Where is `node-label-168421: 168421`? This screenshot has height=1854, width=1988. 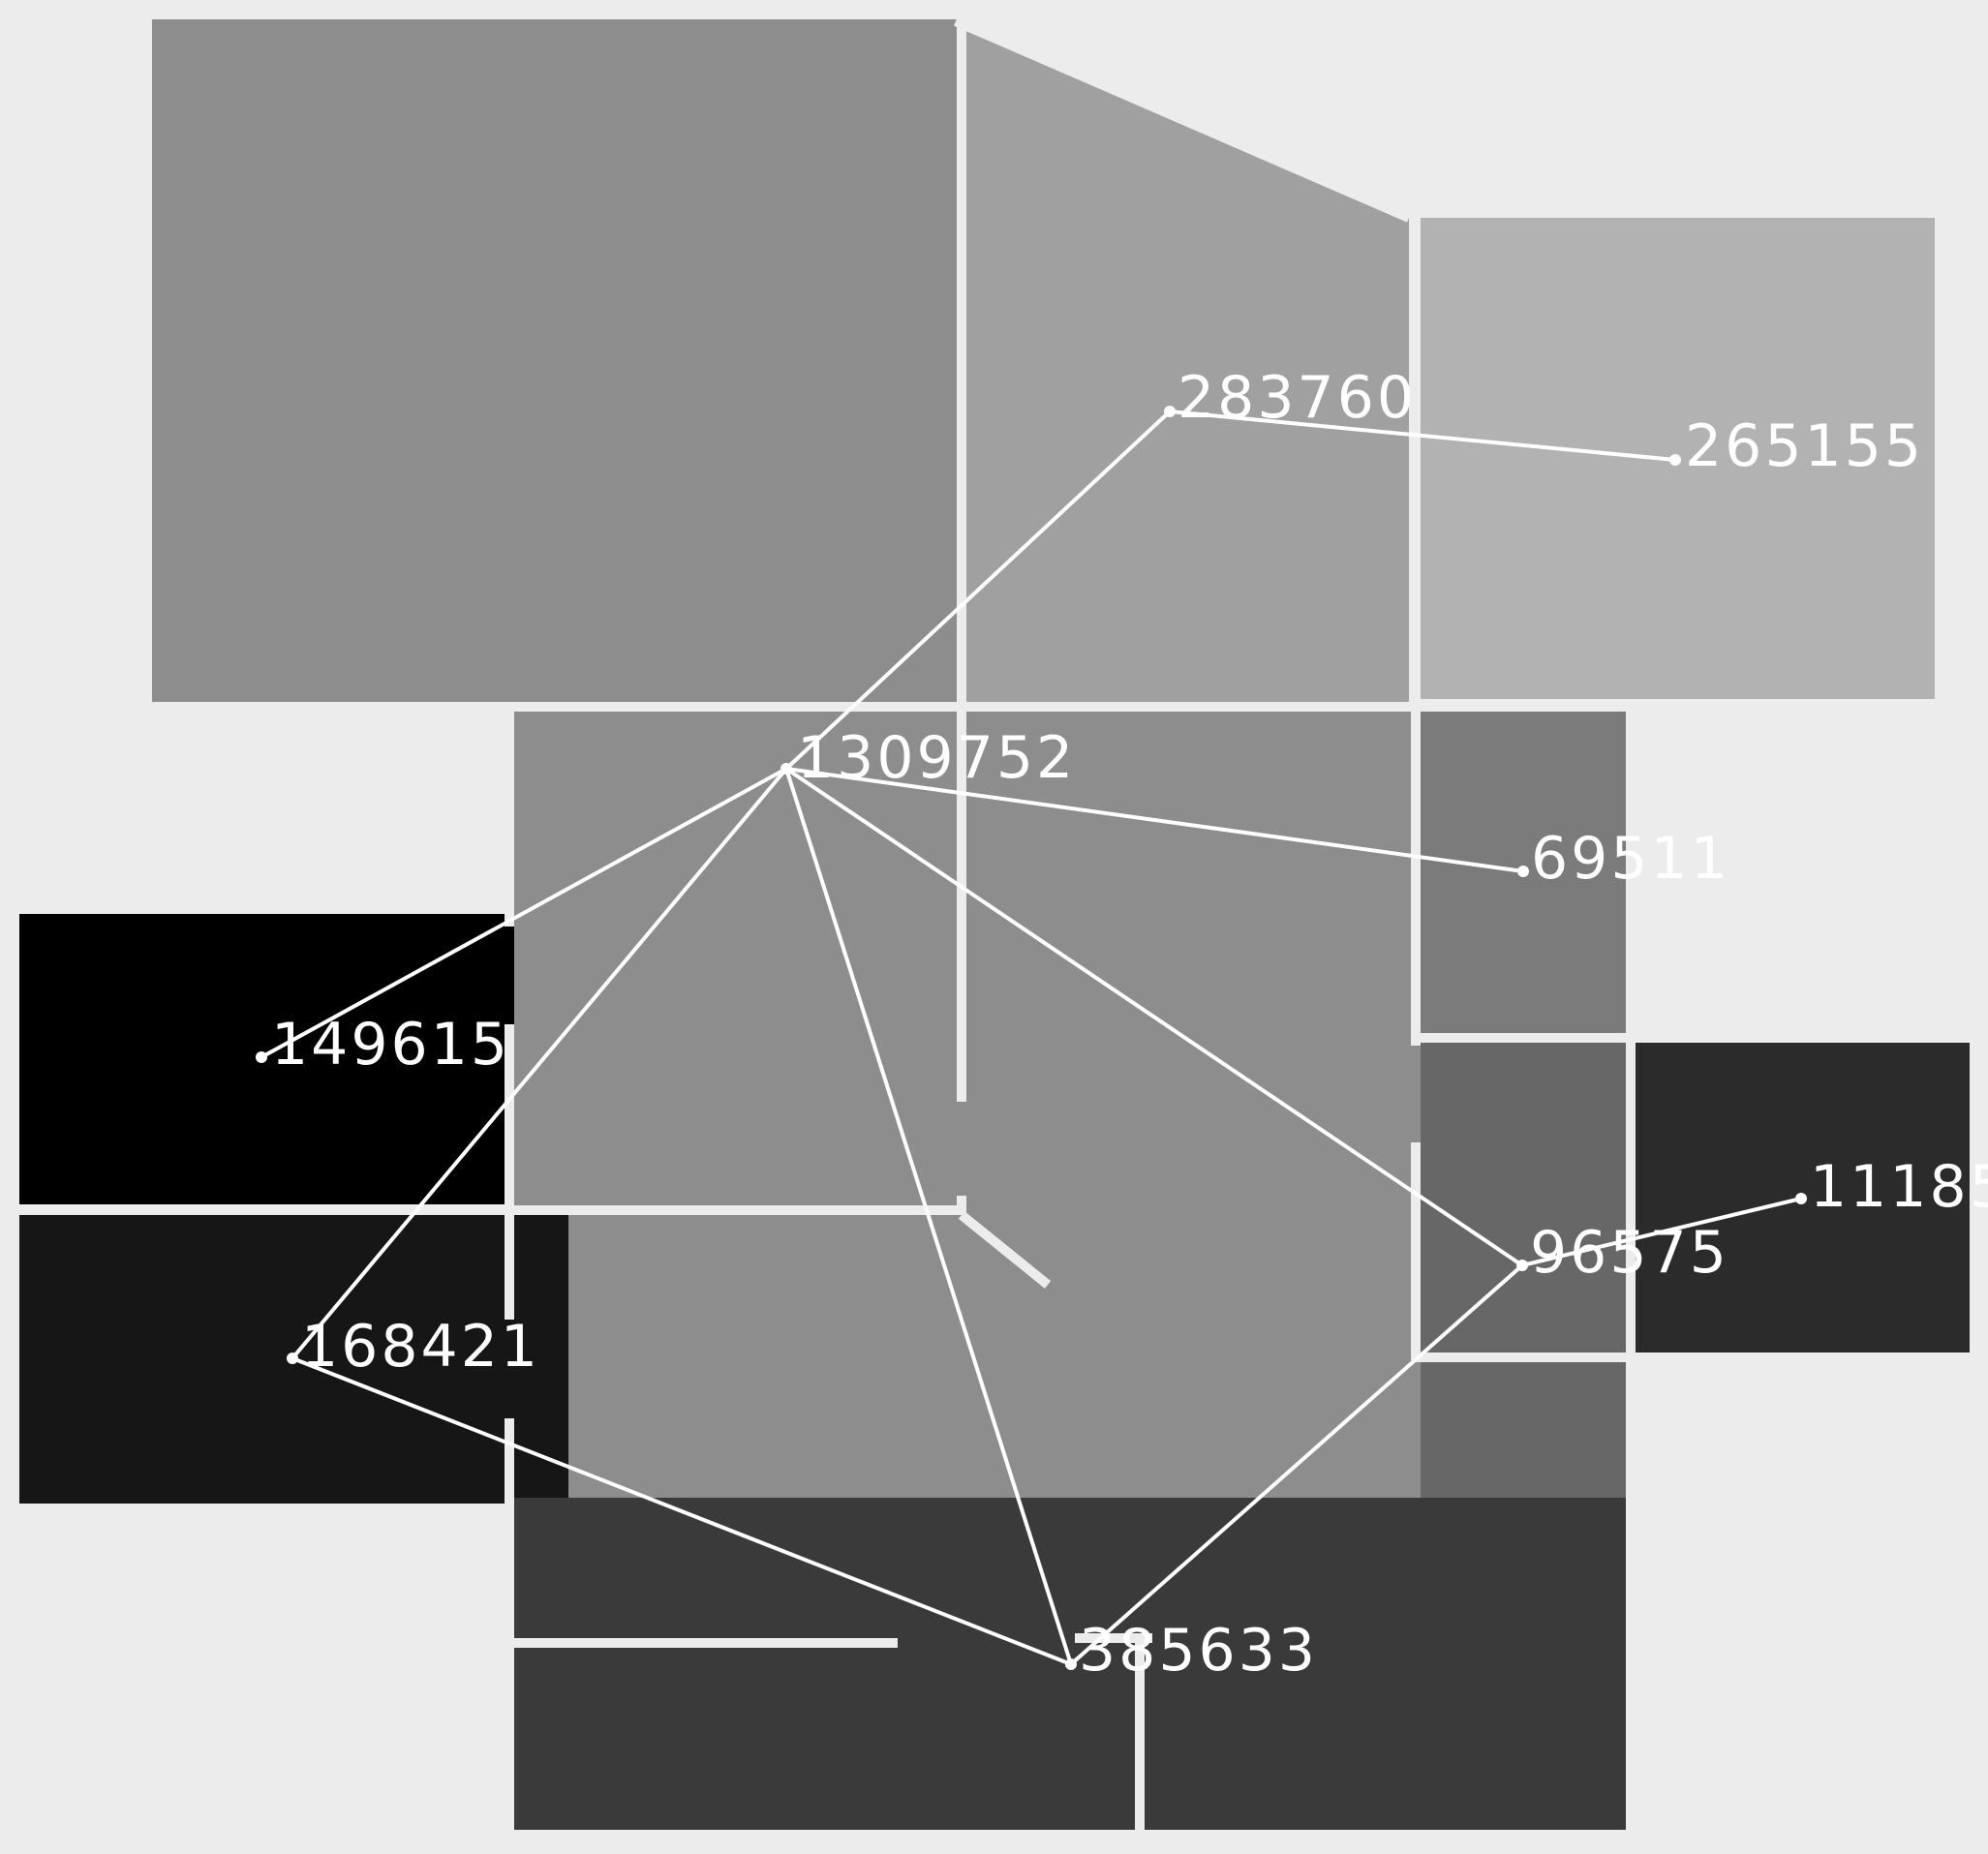 node-label-168421: 168421 is located at coordinates (420, 1347).